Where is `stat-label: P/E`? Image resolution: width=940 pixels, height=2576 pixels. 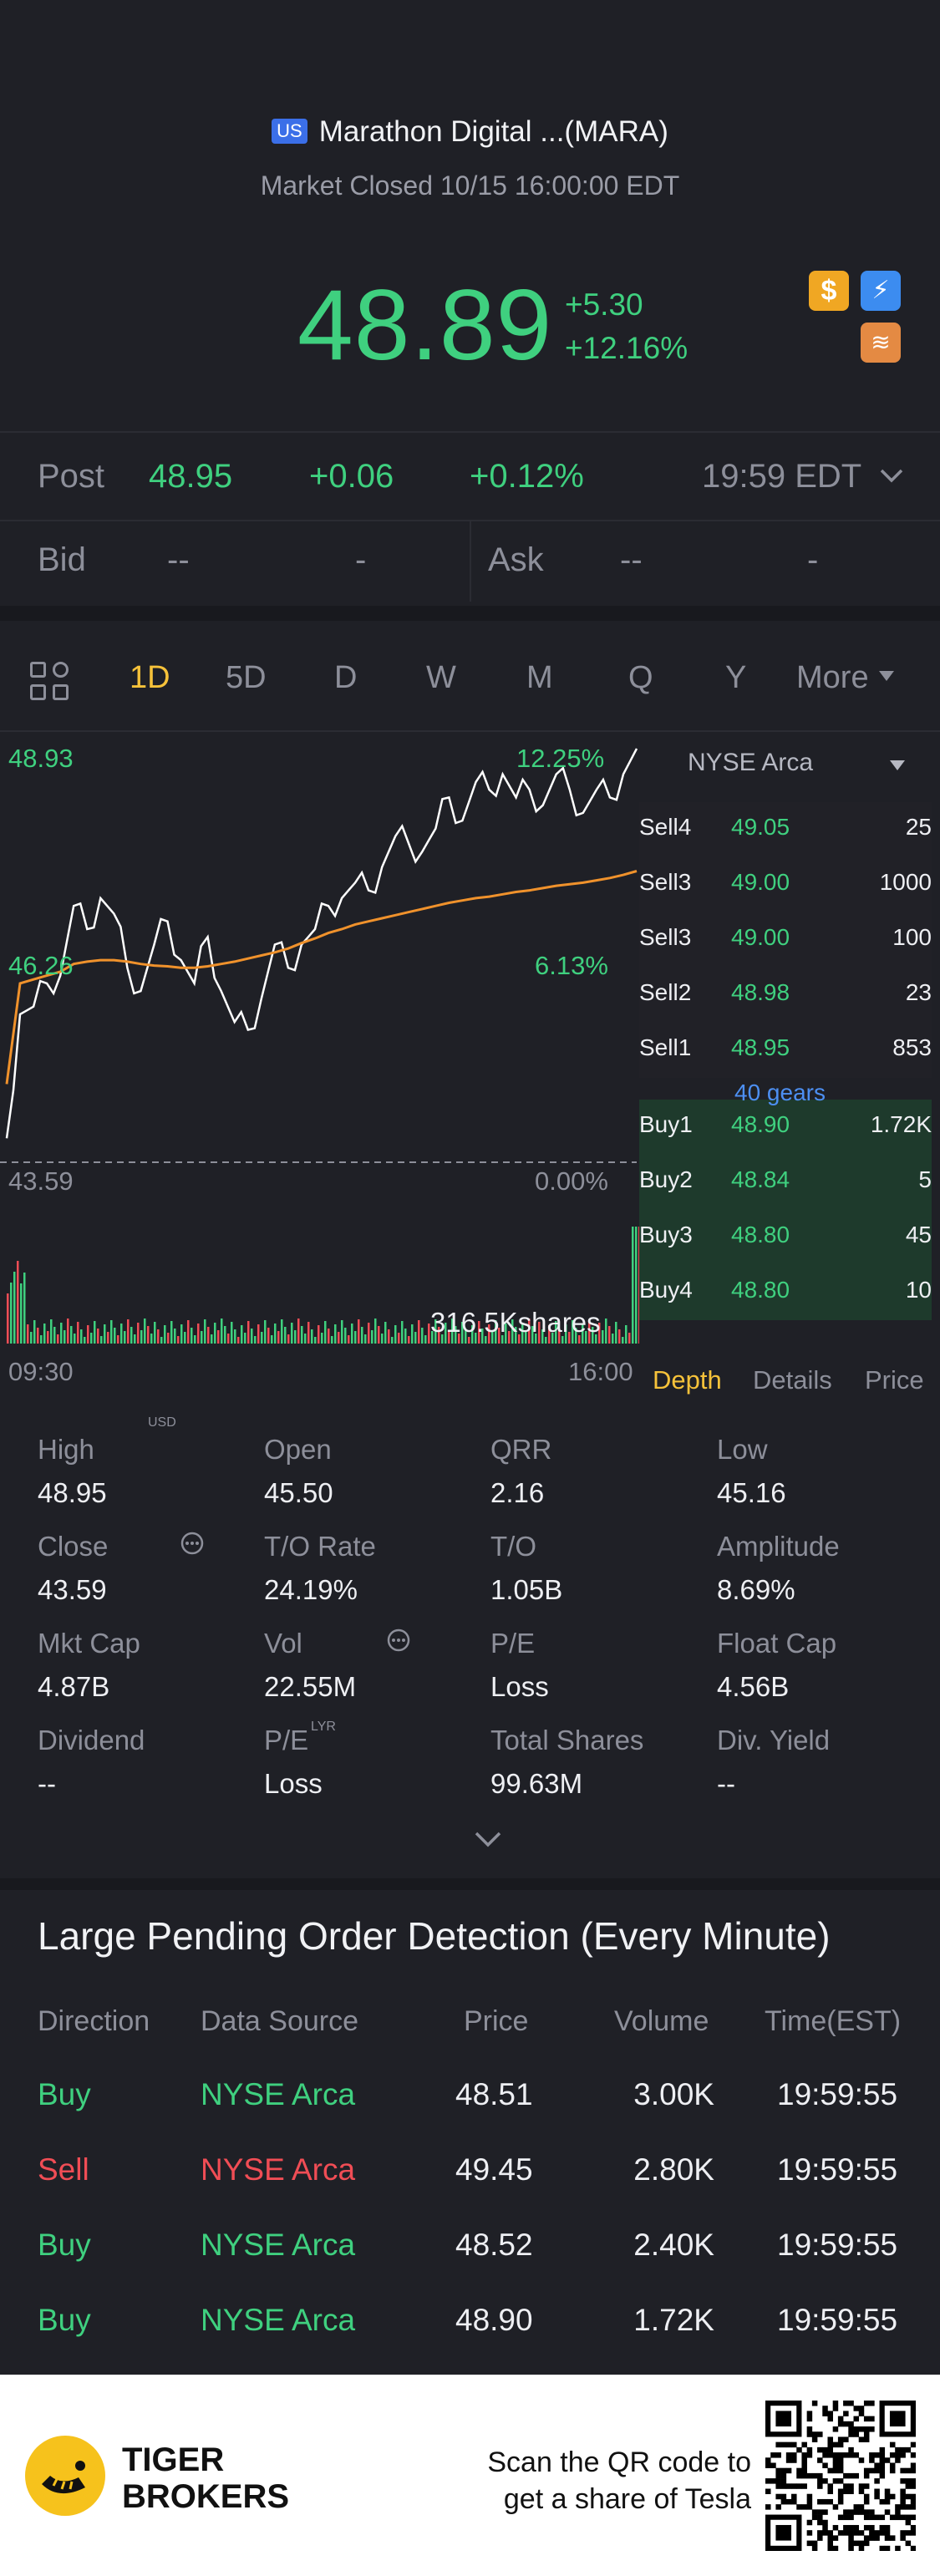 stat-label: P/E is located at coordinates (287, 1740).